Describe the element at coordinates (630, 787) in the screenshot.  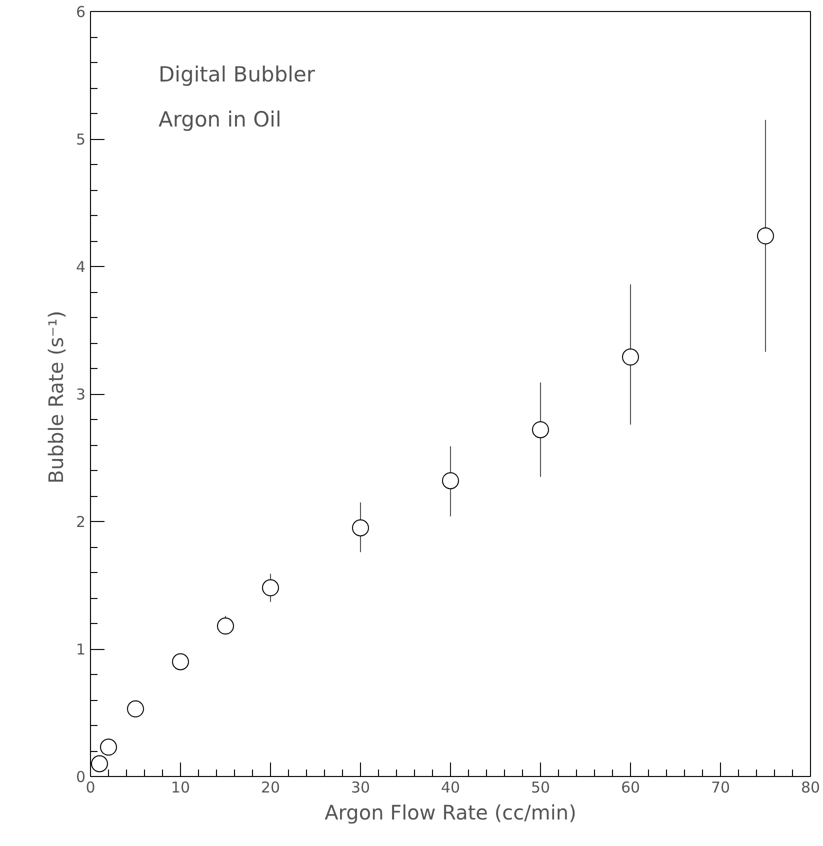
I see `x-tick-label: 60` at that location.